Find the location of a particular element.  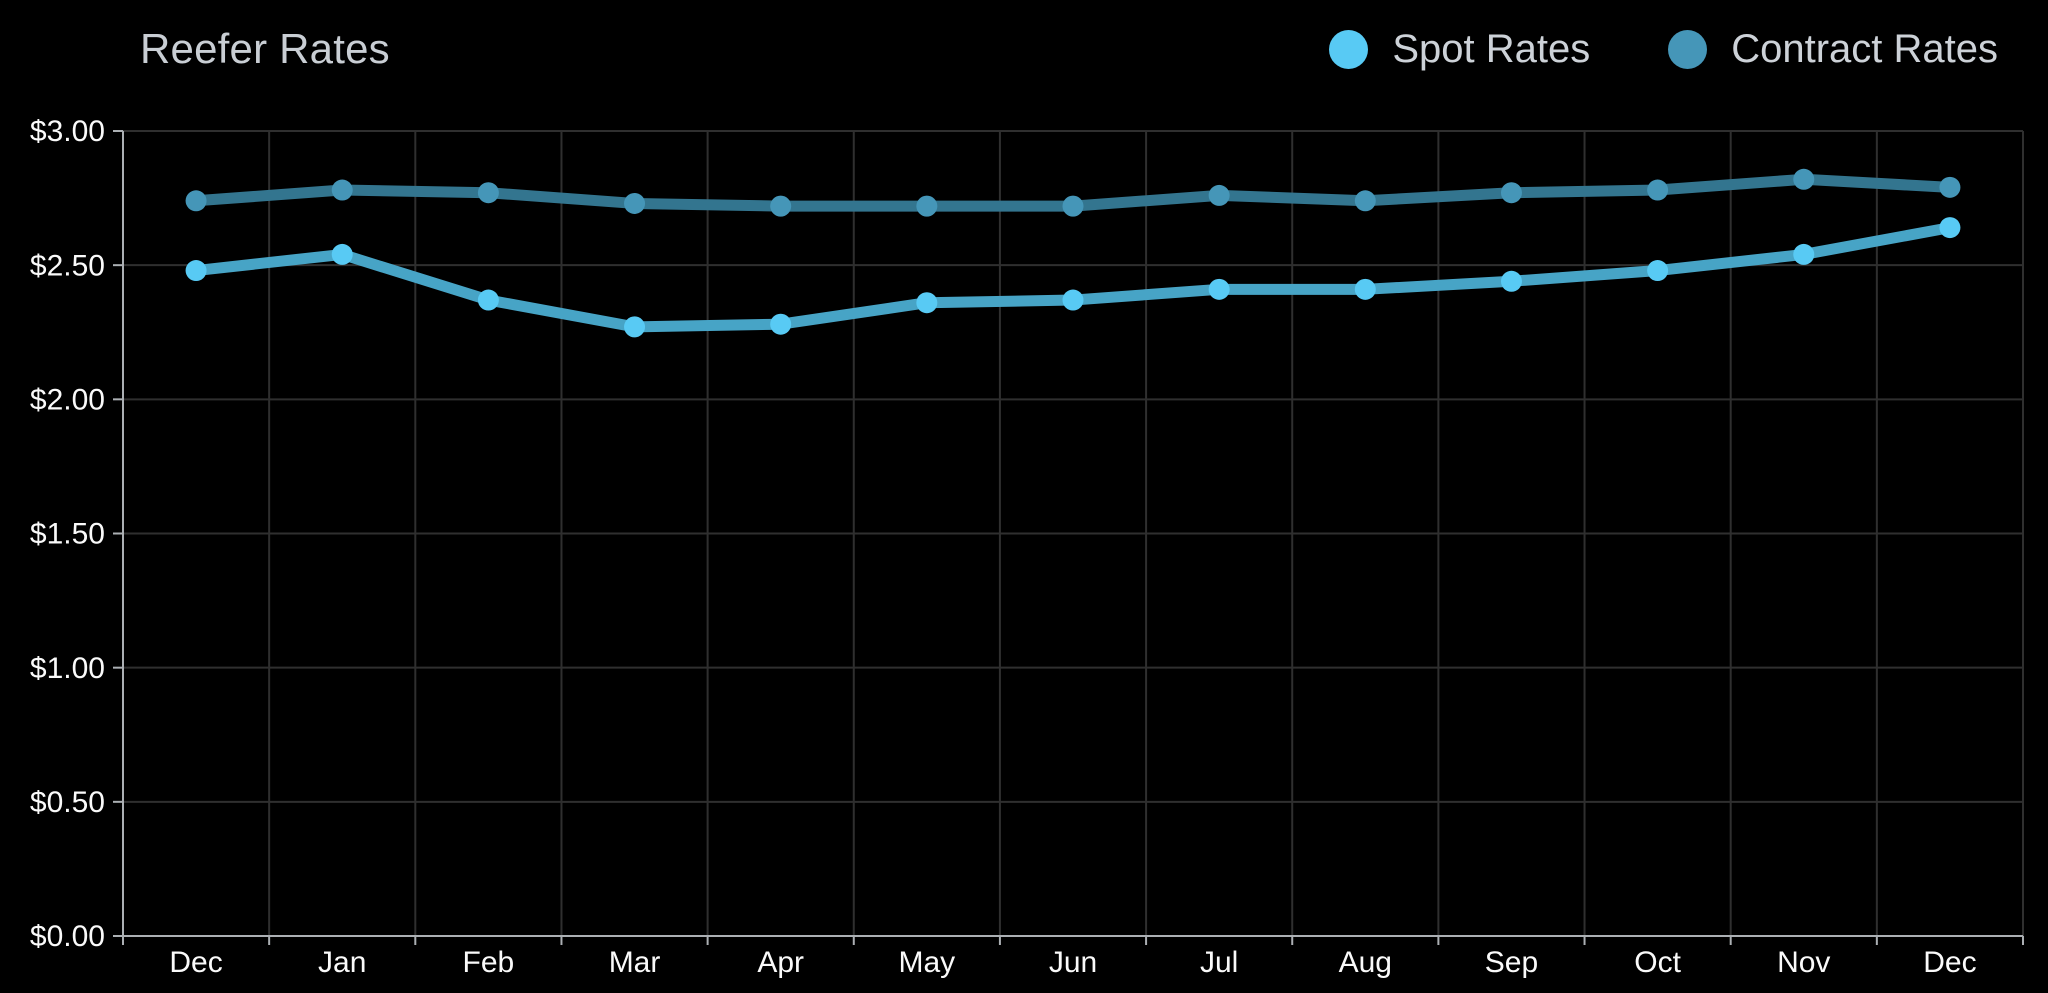

y-tick-label: $2.00 is located at coordinates (67, 400).